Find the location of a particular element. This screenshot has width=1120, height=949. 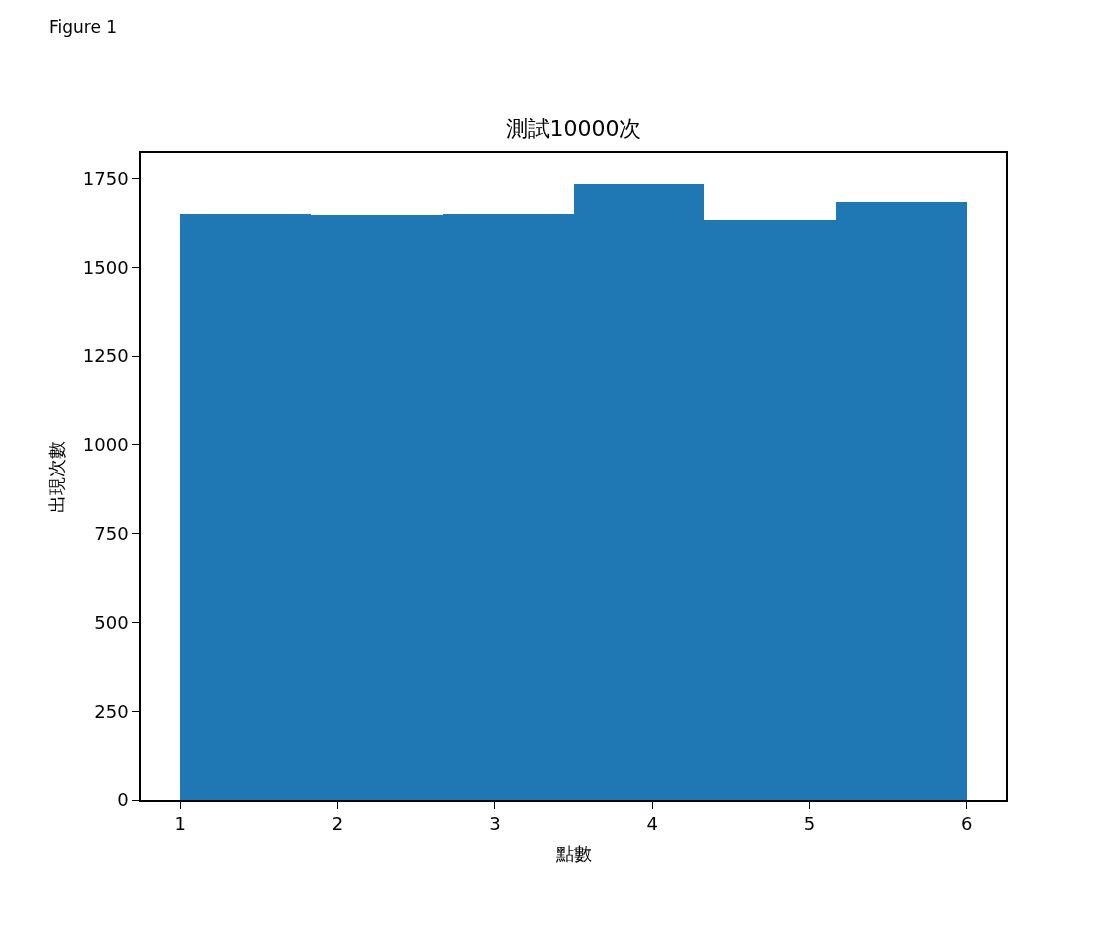

x-tick-label: 6 is located at coordinates (966, 824).